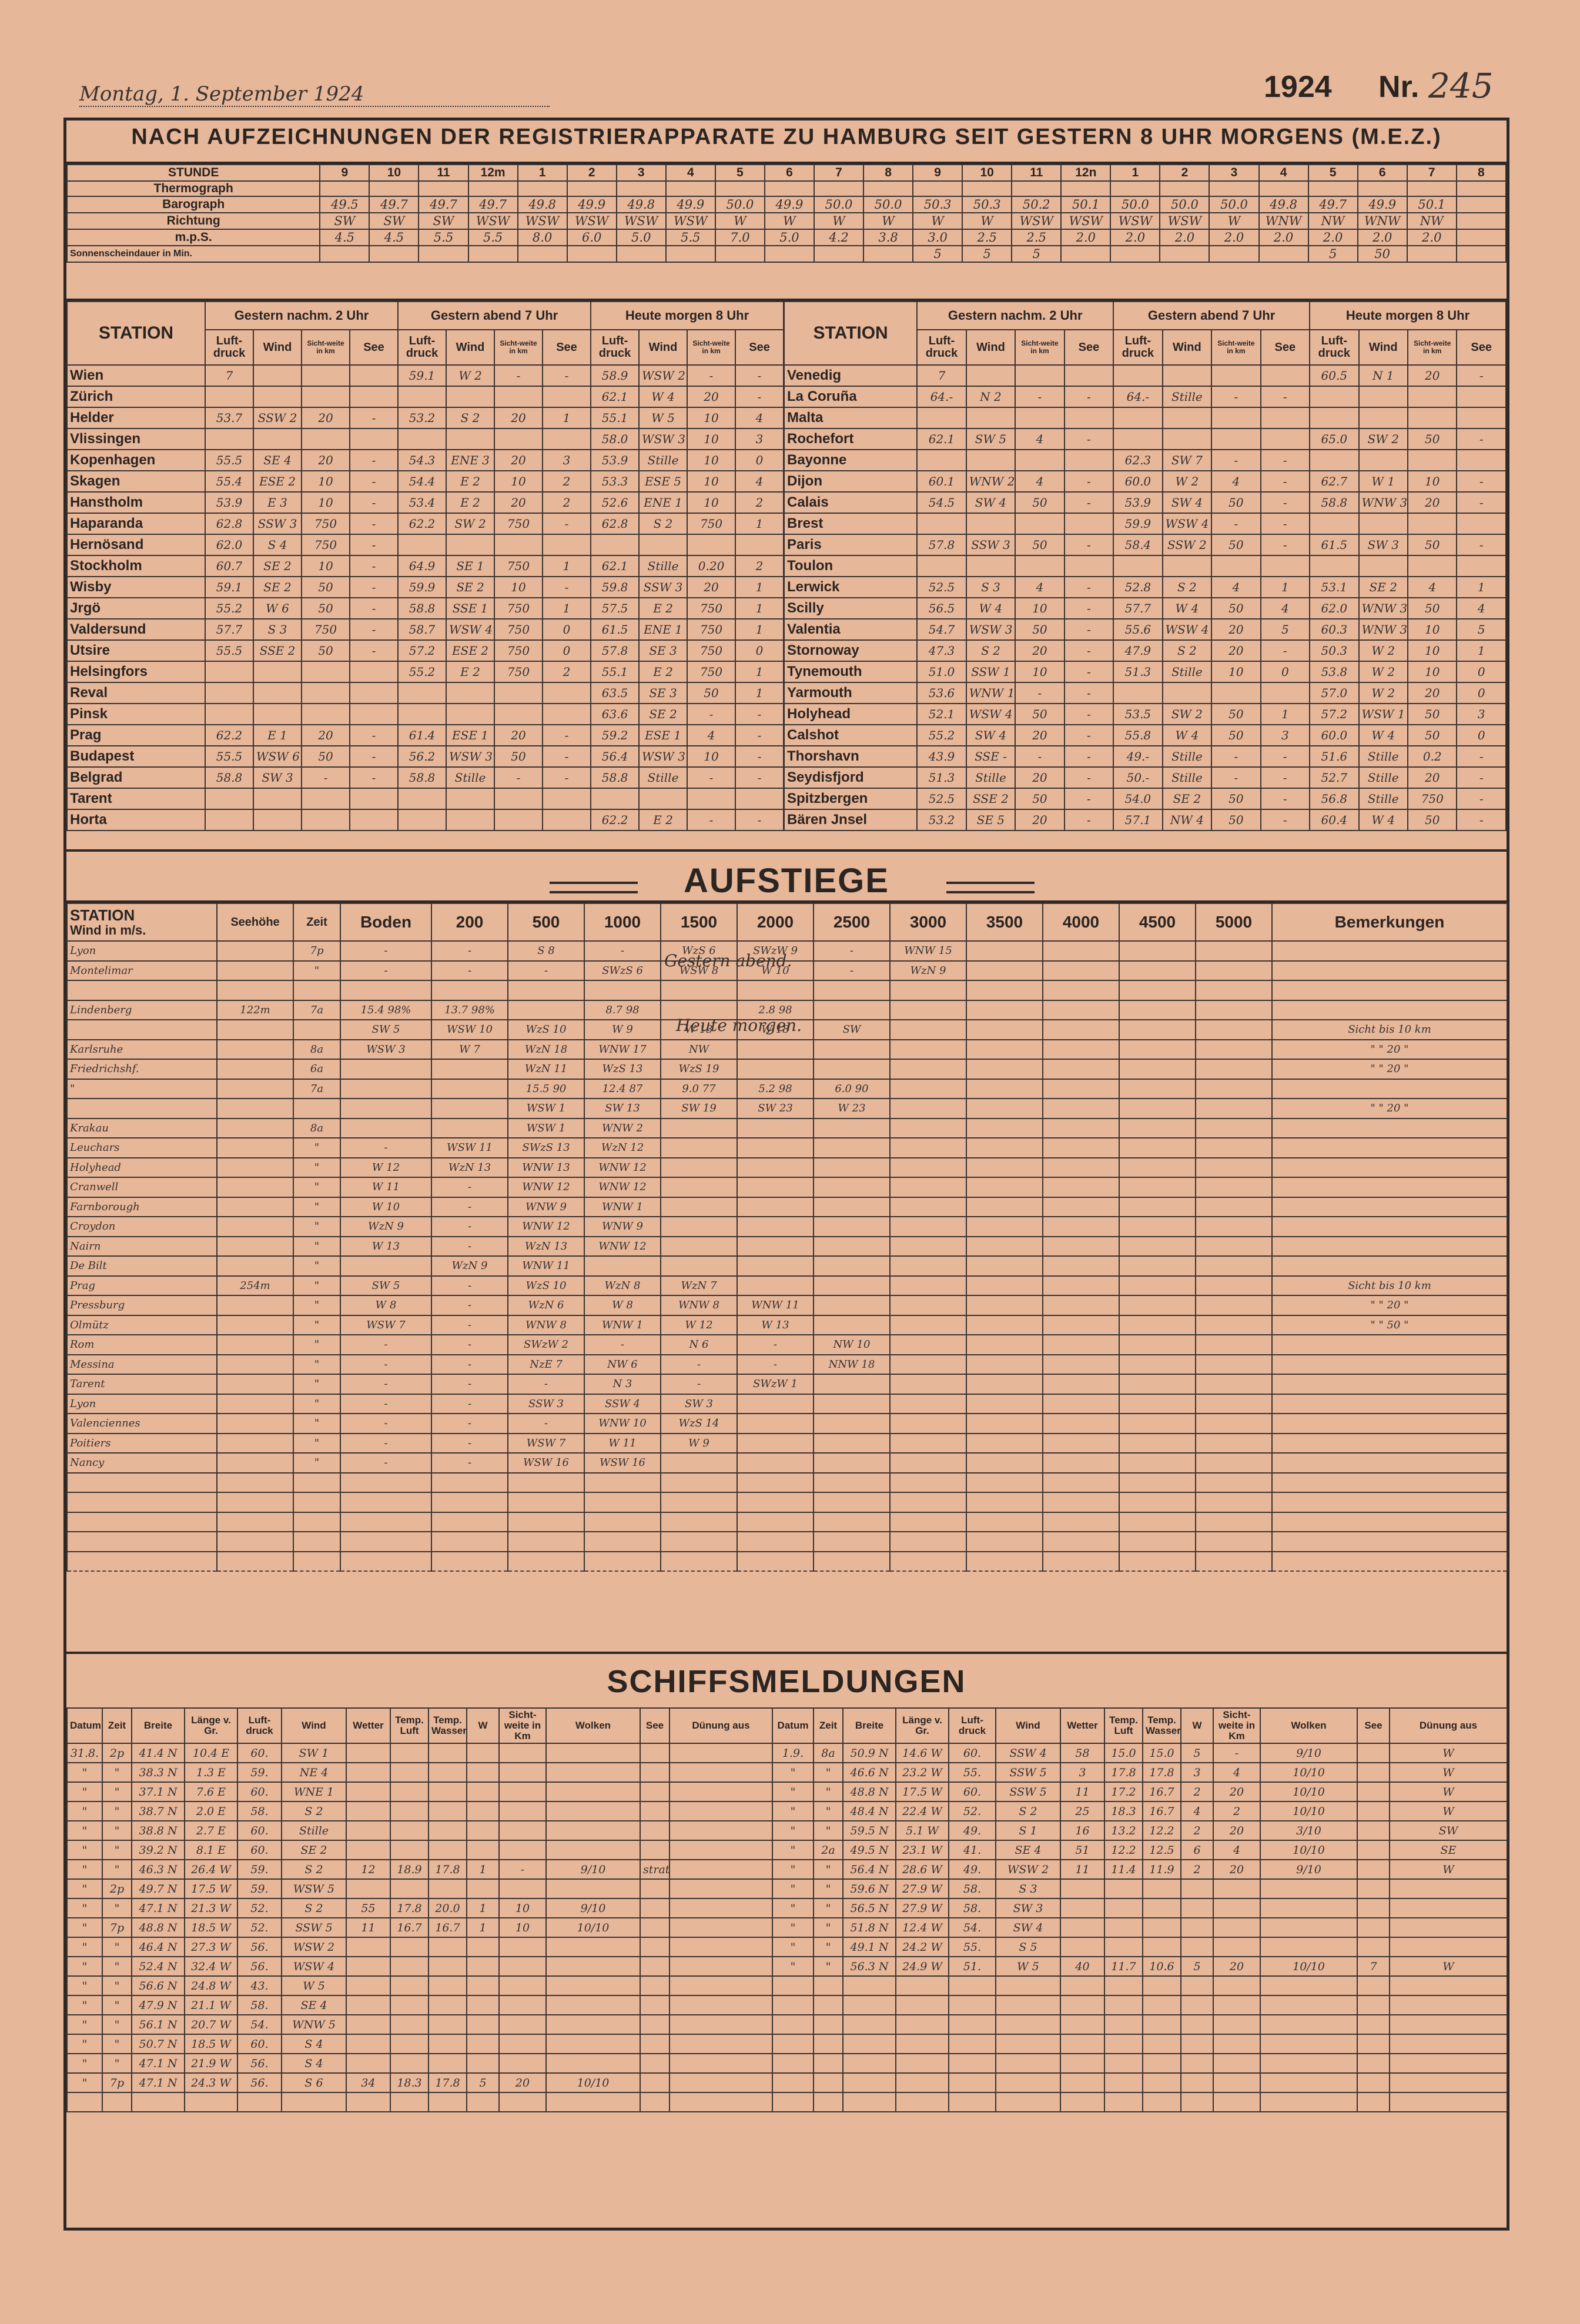 The width and height of the screenshot is (1580, 2324). What do you see at coordinates (1138, 799) in the screenshot?
I see `station-cell: 54.0` at bounding box center [1138, 799].